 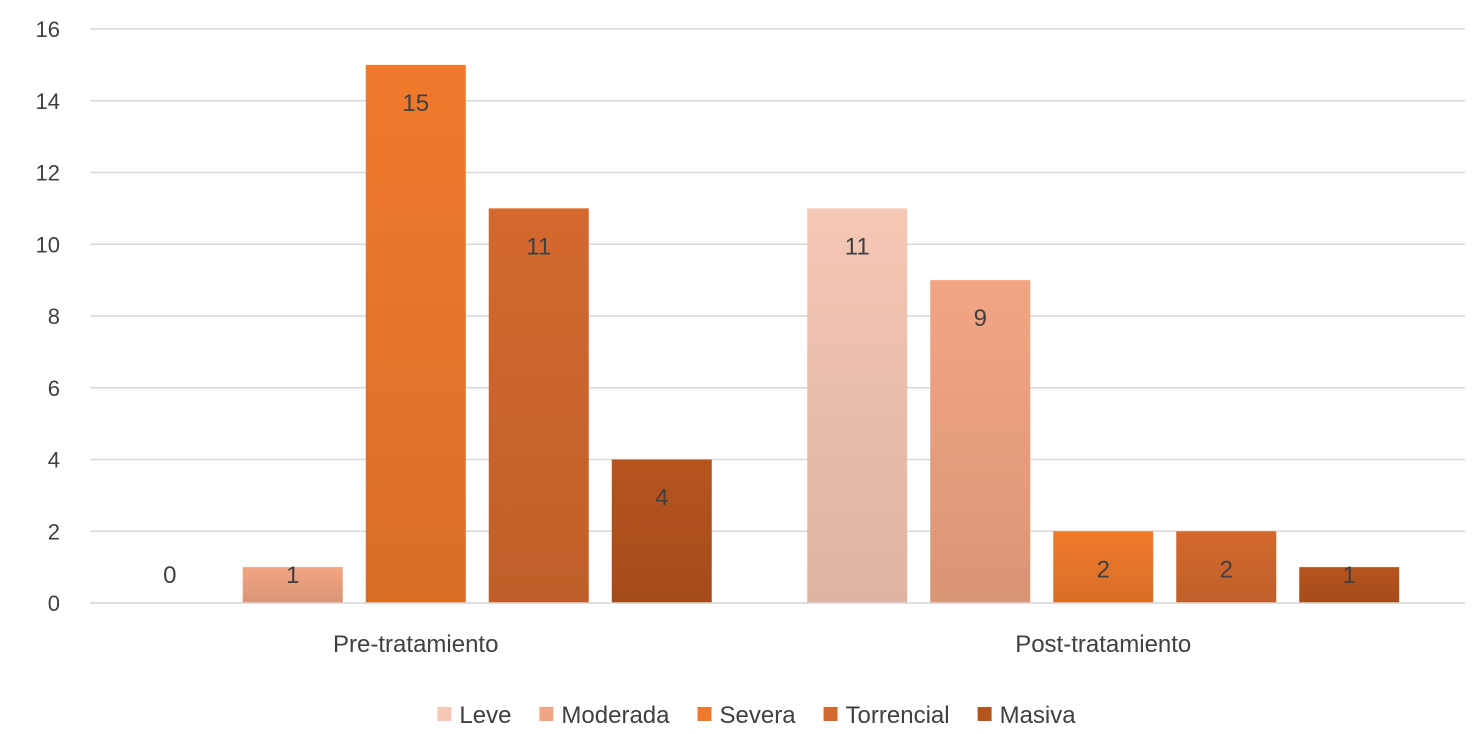 I want to click on data-label: 15, so click(x=415, y=103).